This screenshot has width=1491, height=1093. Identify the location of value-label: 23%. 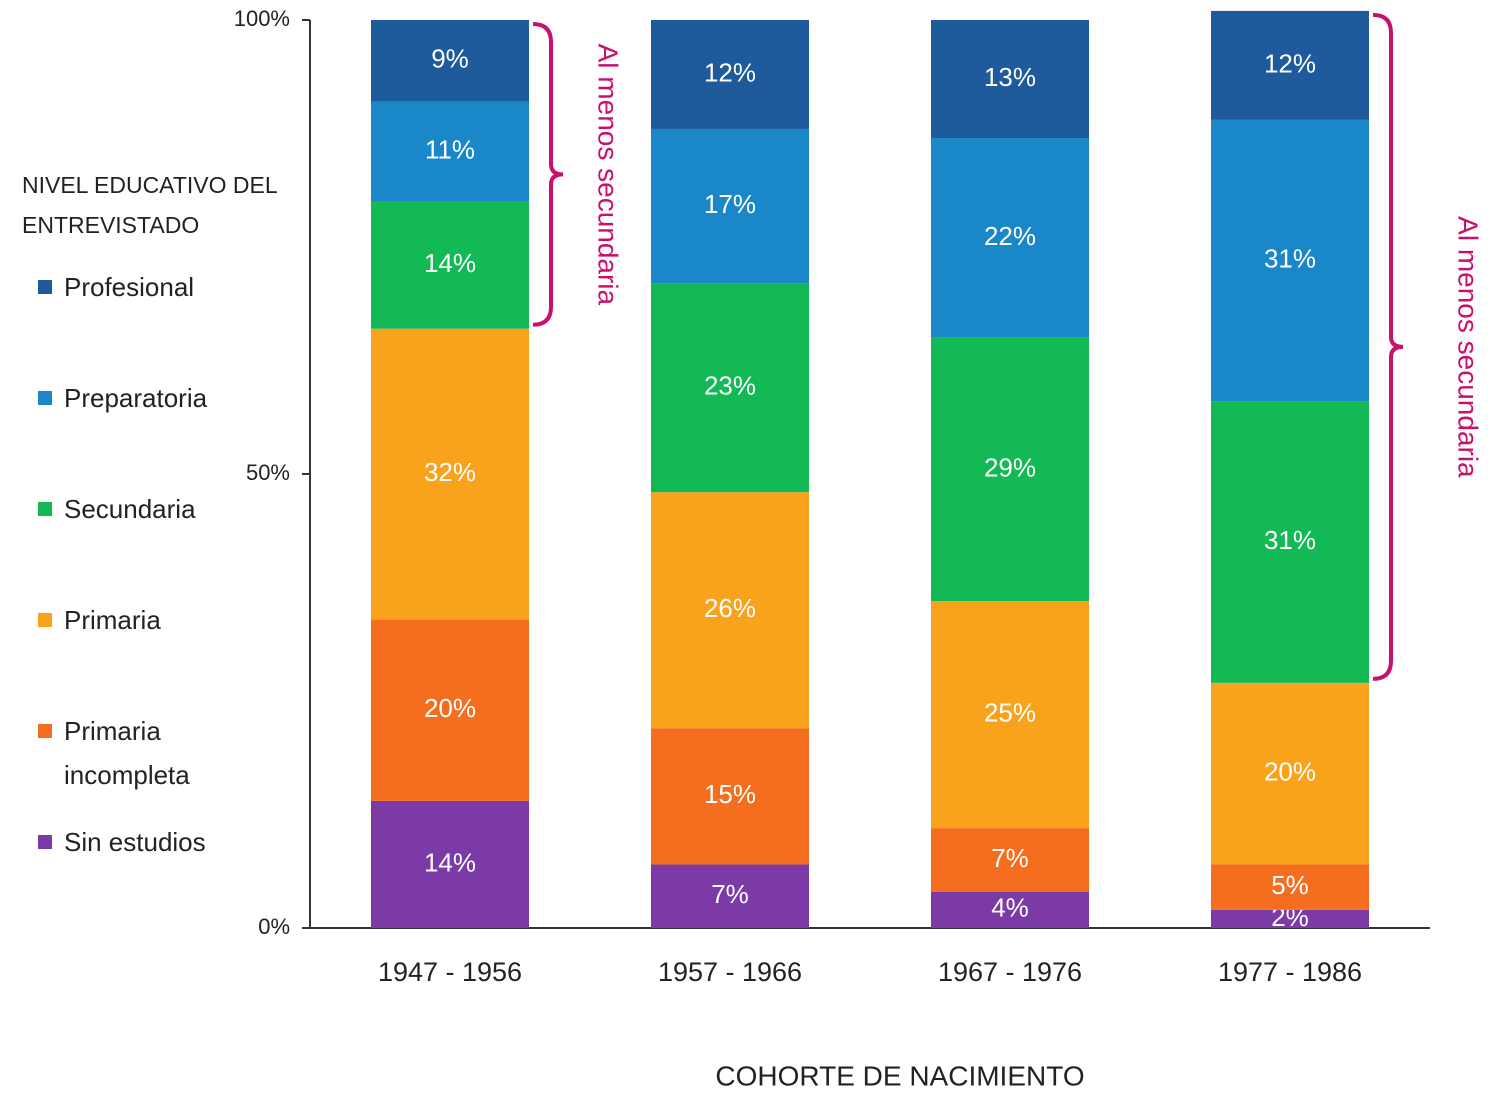
(730, 386).